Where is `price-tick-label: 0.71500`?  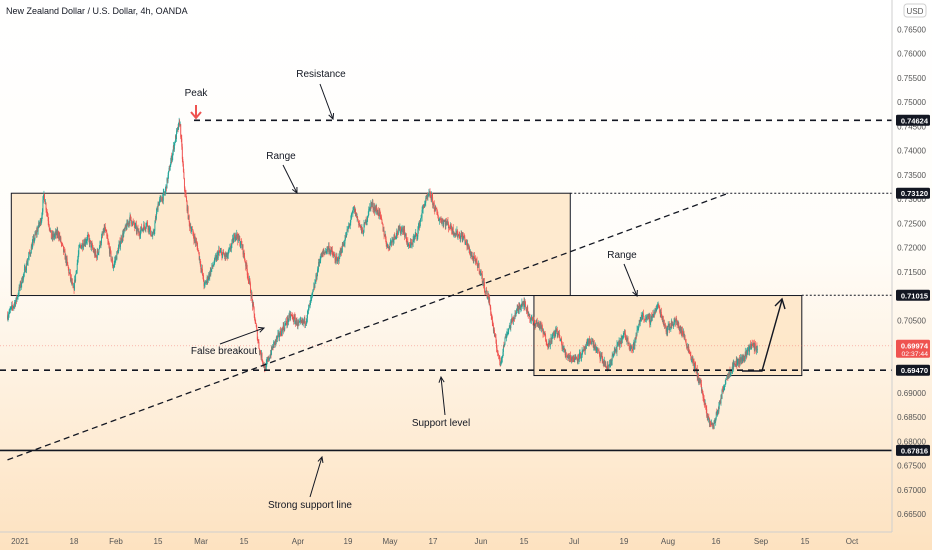 price-tick-label: 0.71500 is located at coordinates (911, 272).